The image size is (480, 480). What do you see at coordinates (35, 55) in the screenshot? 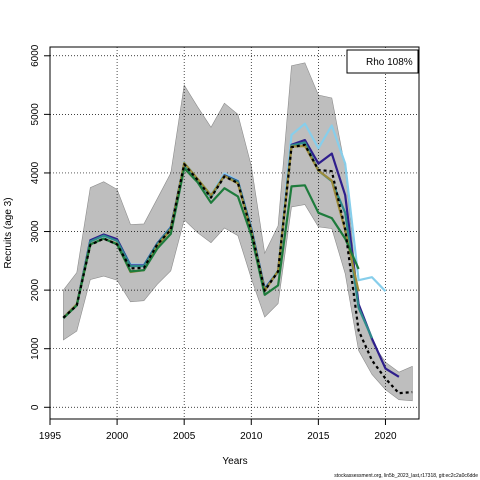
I see `y-tick-label: 6000` at bounding box center [35, 55].